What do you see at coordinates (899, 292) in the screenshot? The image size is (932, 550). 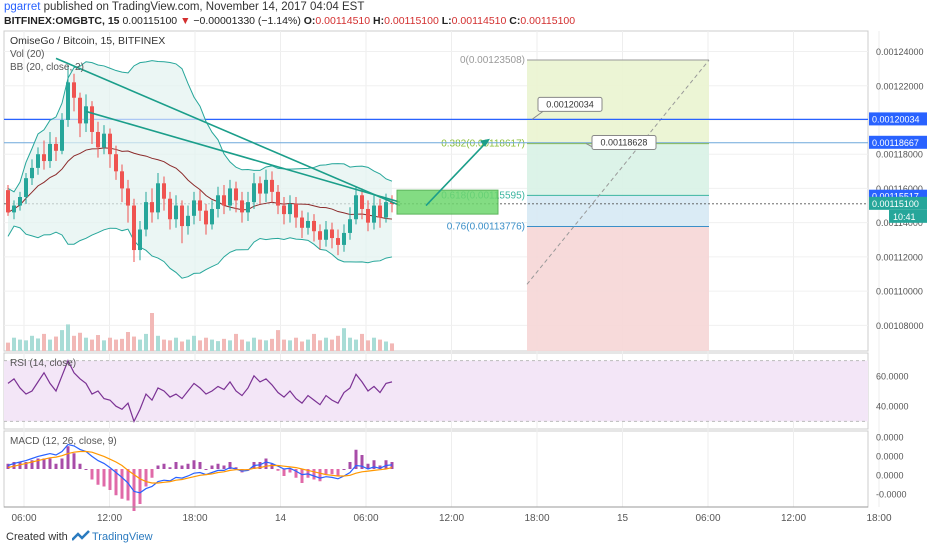 I see `price-tick-label: 0.00110000` at bounding box center [899, 292].